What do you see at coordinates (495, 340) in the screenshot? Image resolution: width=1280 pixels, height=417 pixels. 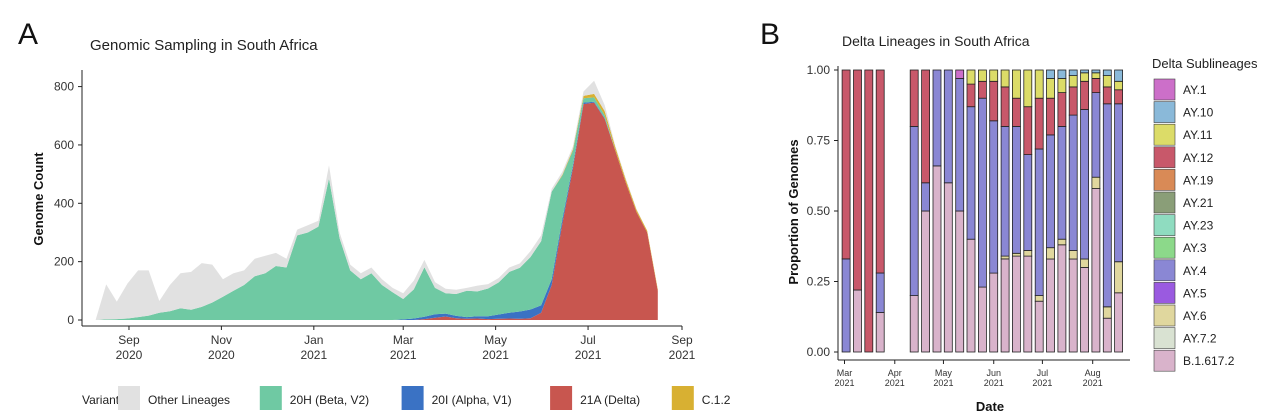 I see `chart-a-x-tick-month: May` at bounding box center [495, 340].